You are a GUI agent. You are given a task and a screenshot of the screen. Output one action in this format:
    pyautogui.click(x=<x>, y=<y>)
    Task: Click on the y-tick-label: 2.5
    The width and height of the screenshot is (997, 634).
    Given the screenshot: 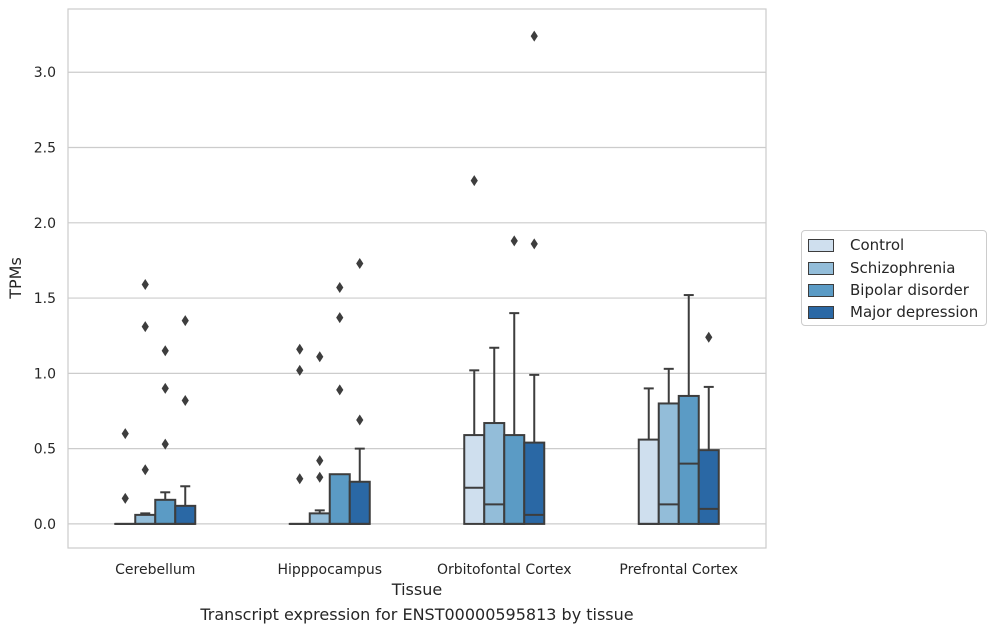 What is the action you would take?
    pyautogui.click(x=45, y=149)
    